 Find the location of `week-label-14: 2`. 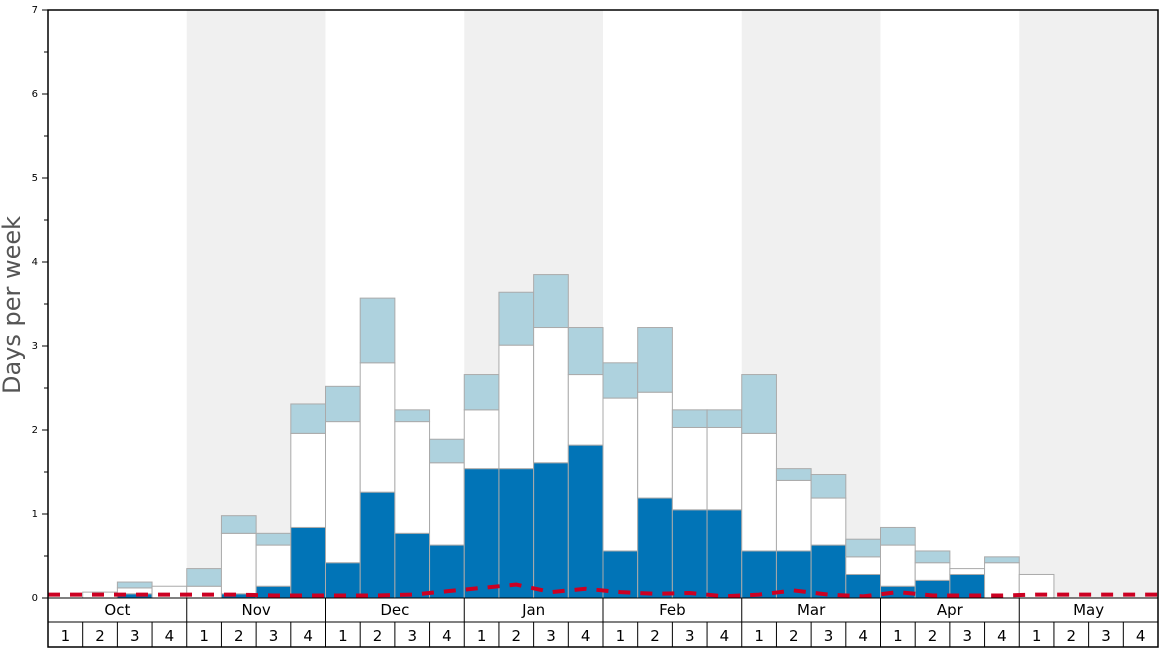

week-label-14: 2 is located at coordinates (517, 636).